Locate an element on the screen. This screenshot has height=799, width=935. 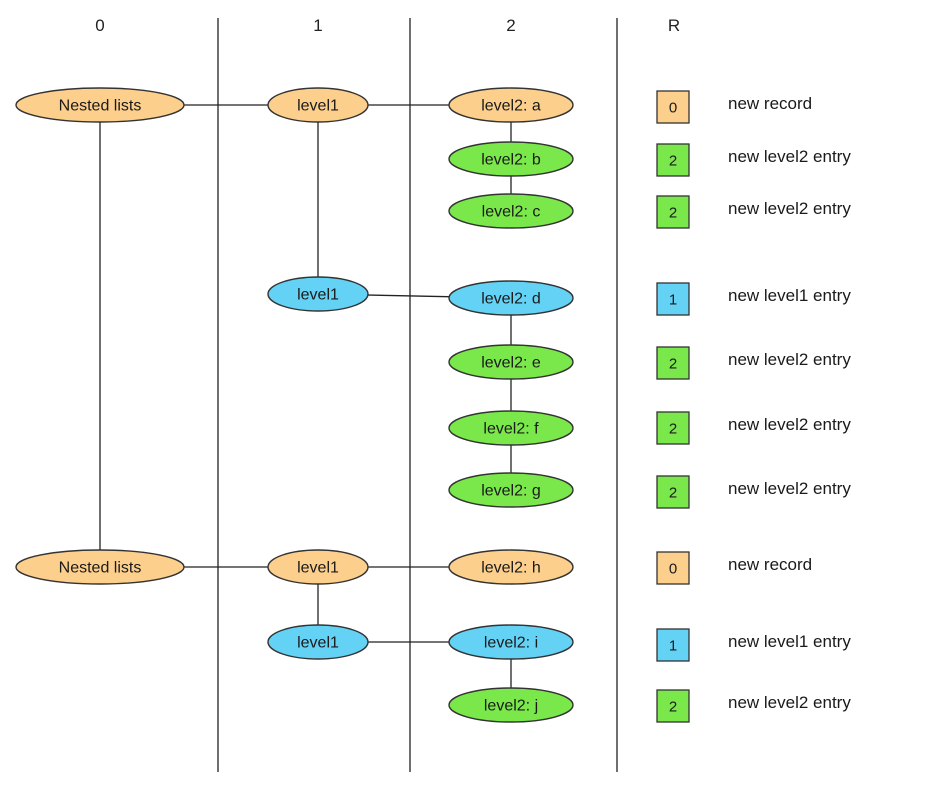
node-level1-a: level1 is located at coordinates (318, 105).